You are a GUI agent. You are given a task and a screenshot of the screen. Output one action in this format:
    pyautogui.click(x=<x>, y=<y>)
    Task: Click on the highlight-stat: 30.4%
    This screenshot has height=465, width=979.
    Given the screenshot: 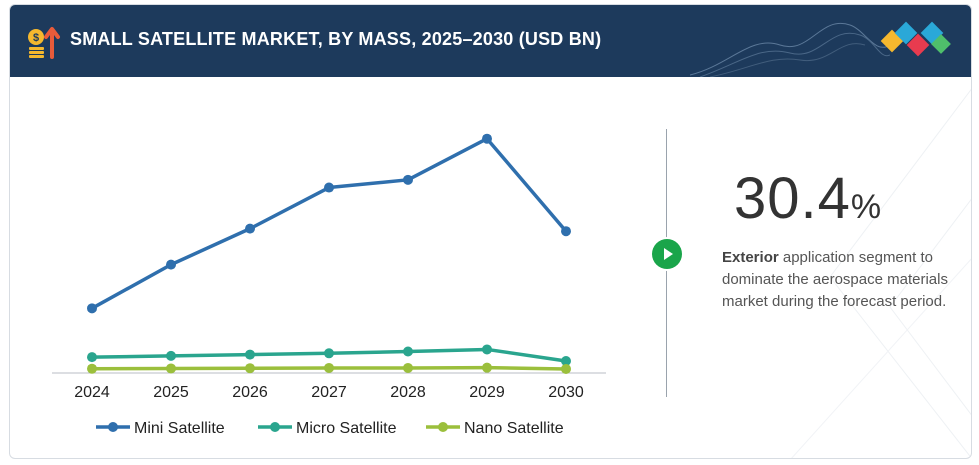 What is the action you would take?
    pyautogui.click(x=807, y=198)
    